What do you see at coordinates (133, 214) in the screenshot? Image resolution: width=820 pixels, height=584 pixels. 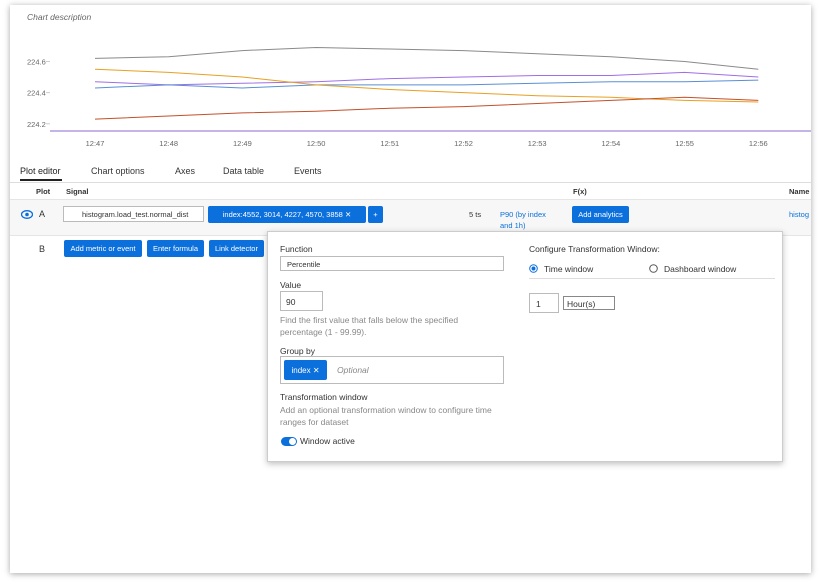 I see `signal-input: histogram.load_test.normal_dist` at bounding box center [133, 214].